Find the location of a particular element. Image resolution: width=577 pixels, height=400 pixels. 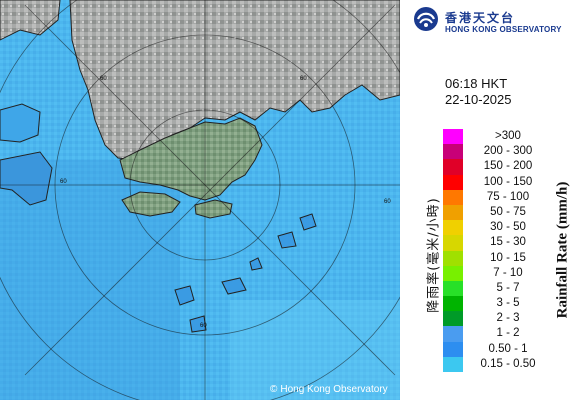

legend-item: 100 - 150 is located at coordinates (508, 182).